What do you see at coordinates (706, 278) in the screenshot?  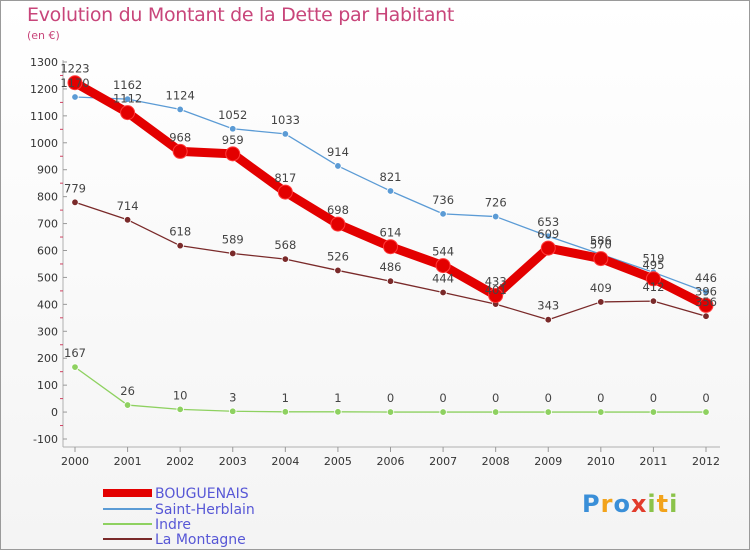 I see `data-label: 446` at bounding box center [706, 278].